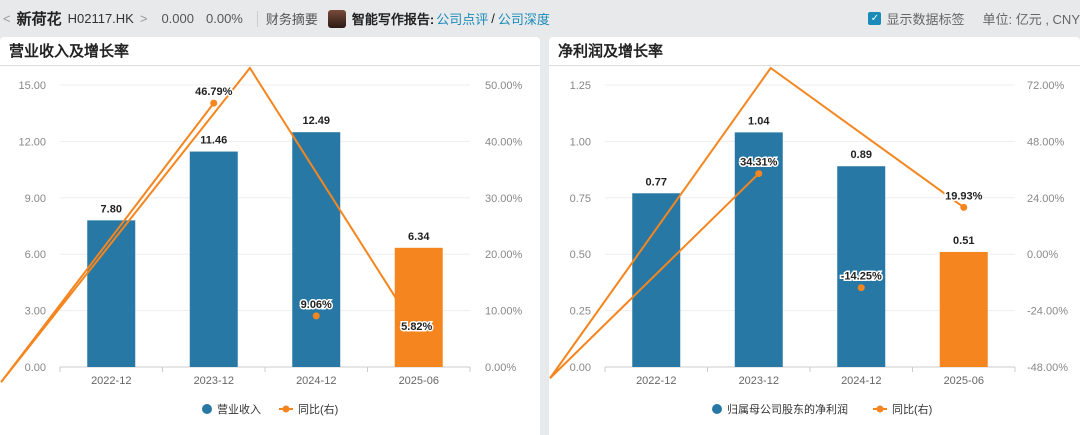 Image resolution: width=1080 pixels, height=435 pixels. Describe the element at coordinates (336, 18) in the screenshot. I see `avatar` at that location.